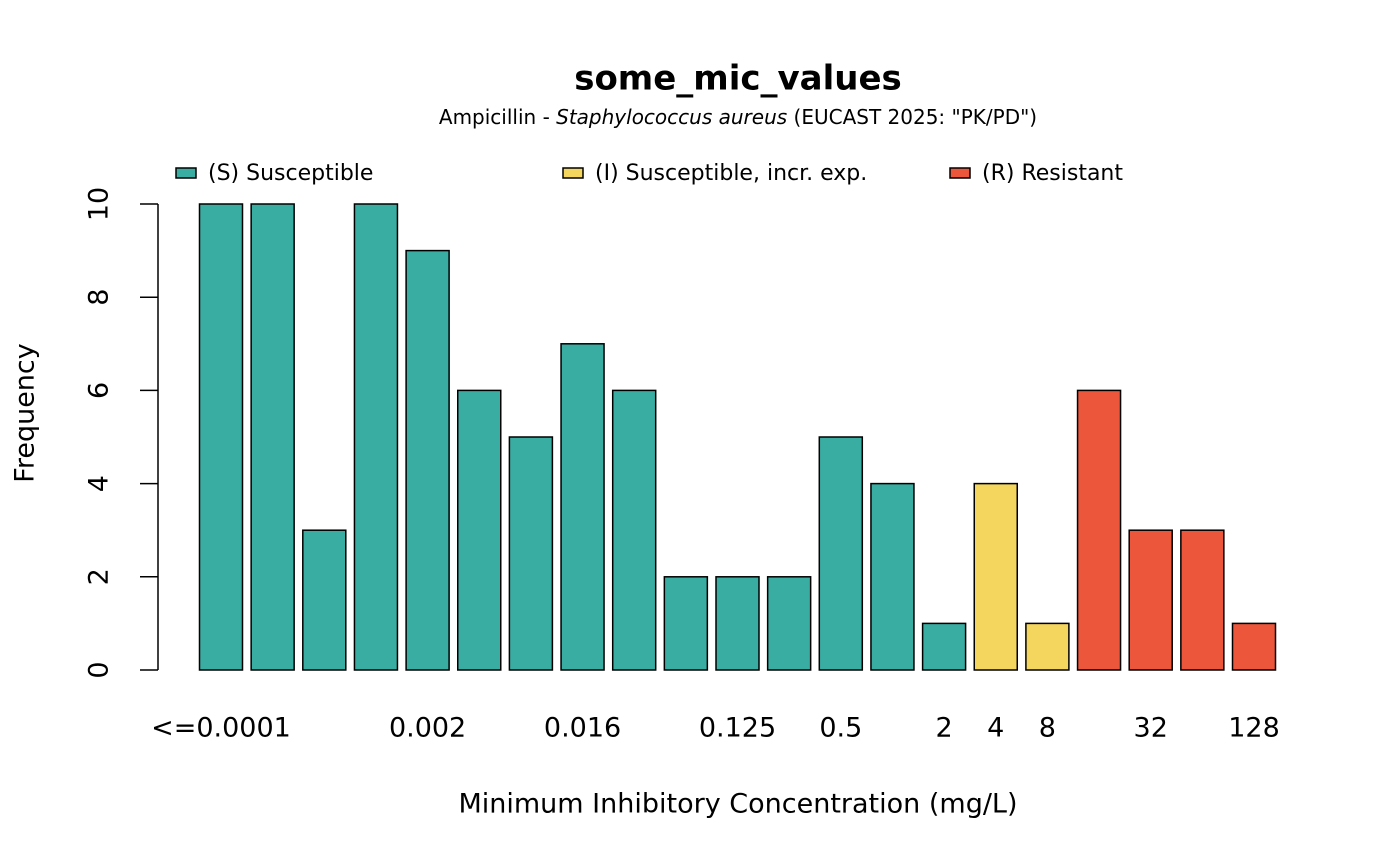  Describe the element at coordinates (99, 390) in the screenshot. I see `y-tick-label: 6` at that location.